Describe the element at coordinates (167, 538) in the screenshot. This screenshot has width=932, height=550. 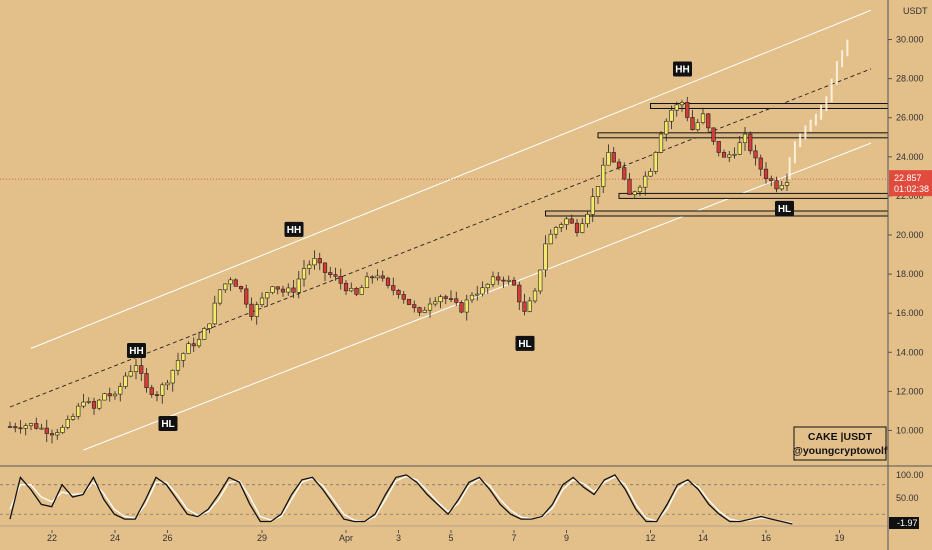
I see `x-tick-label: 26` at that location.